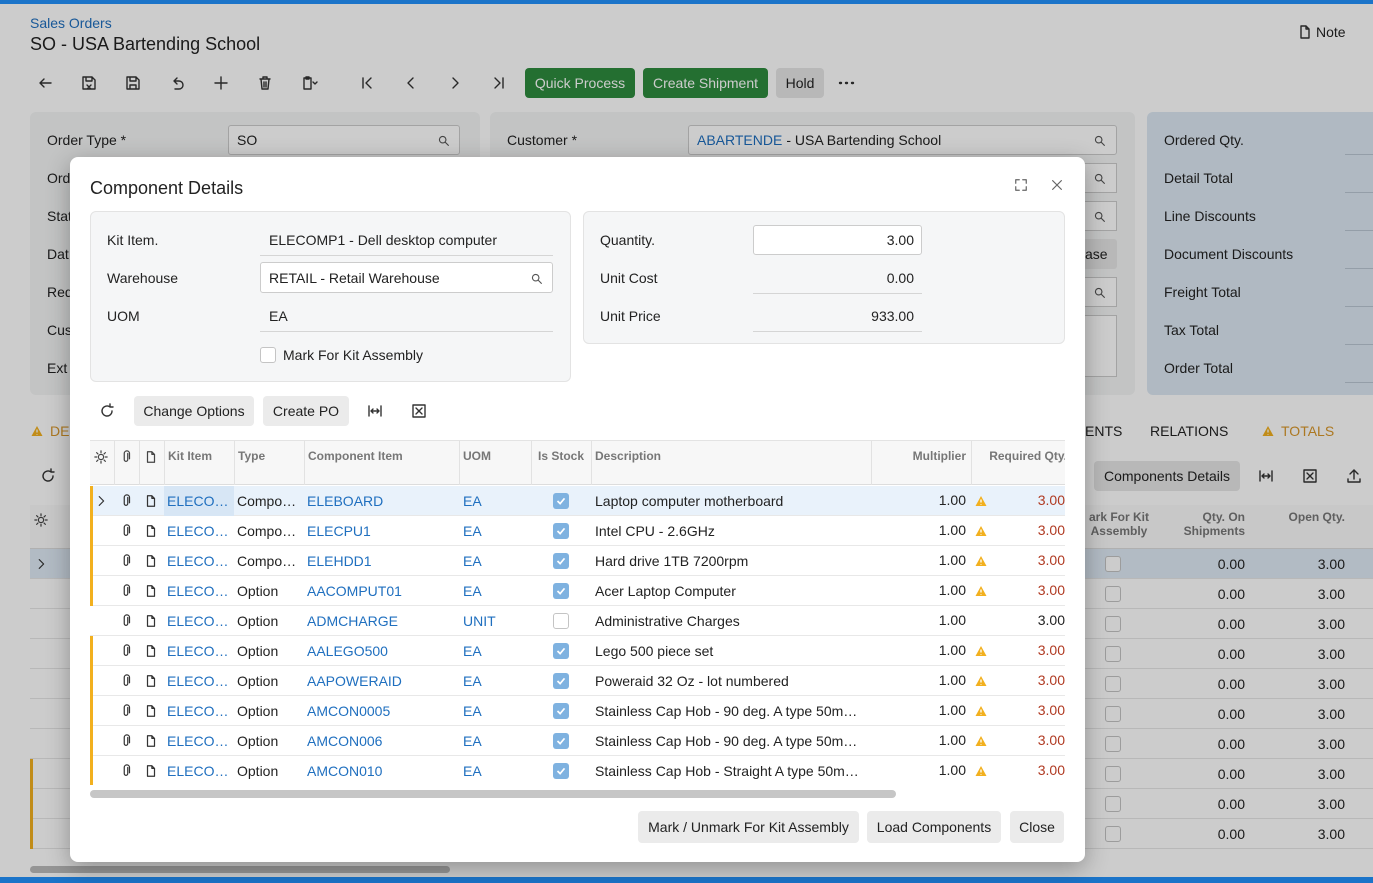  I want to click on toolbar-button: Quick Process, so click(580, 83).